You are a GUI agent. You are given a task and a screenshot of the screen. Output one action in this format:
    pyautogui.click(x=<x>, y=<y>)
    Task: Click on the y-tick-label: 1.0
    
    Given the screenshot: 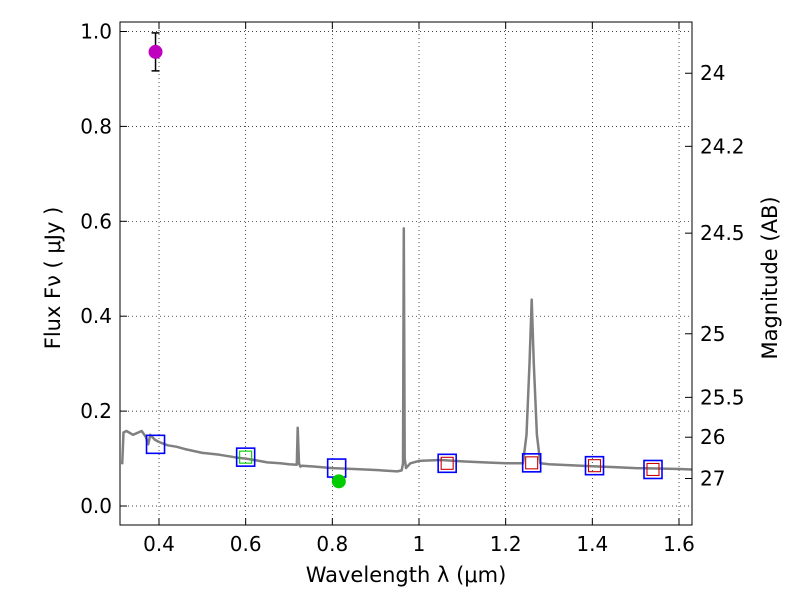 What is the action you would take?
    pyautogui.click(x=96, y=31)
    